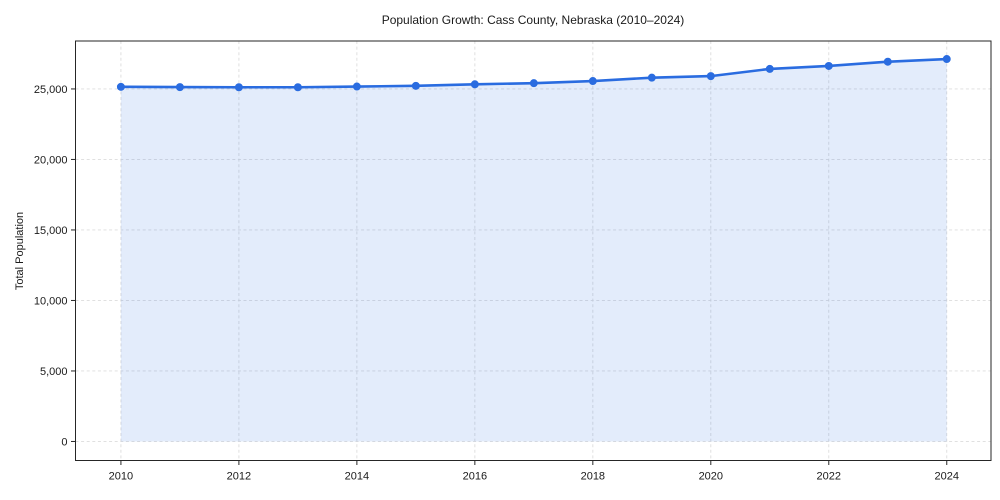 Image resolution: width=1000 pixels, height=500 pixels. What do you see at coordinates (239, 477) in the screenshot?
I see `x-tick-label: 2012` at bounding box center [239, 477].